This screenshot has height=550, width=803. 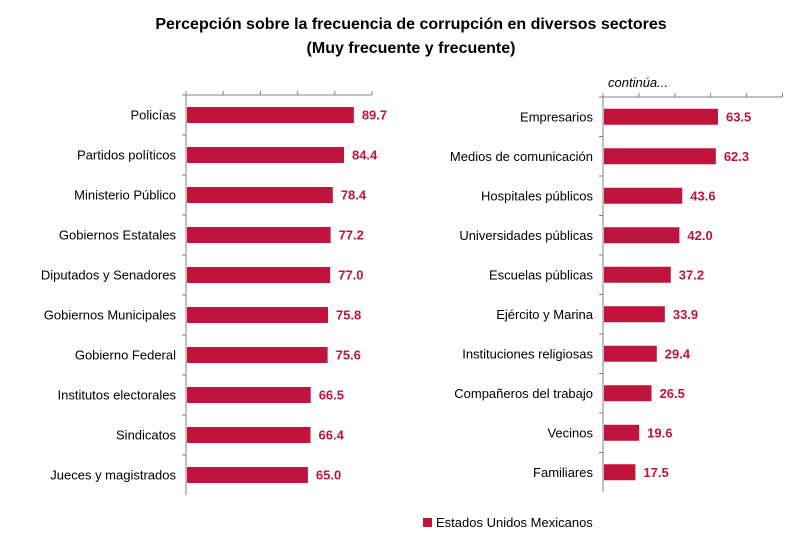 What do you see at coordinates (570, 432) in the screenshot?
I see `category-label: Vecinos` at bounding box center [570, 432].